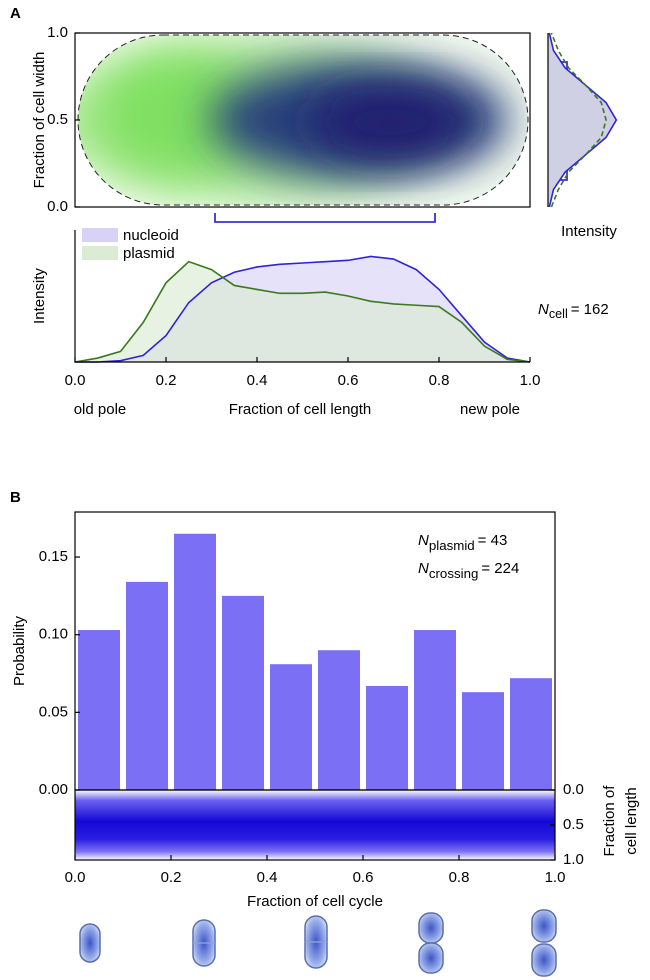  Describe the element at coordinates (53, 789) in the screenshot. I see `y-tick-label: 0.00` at that location.